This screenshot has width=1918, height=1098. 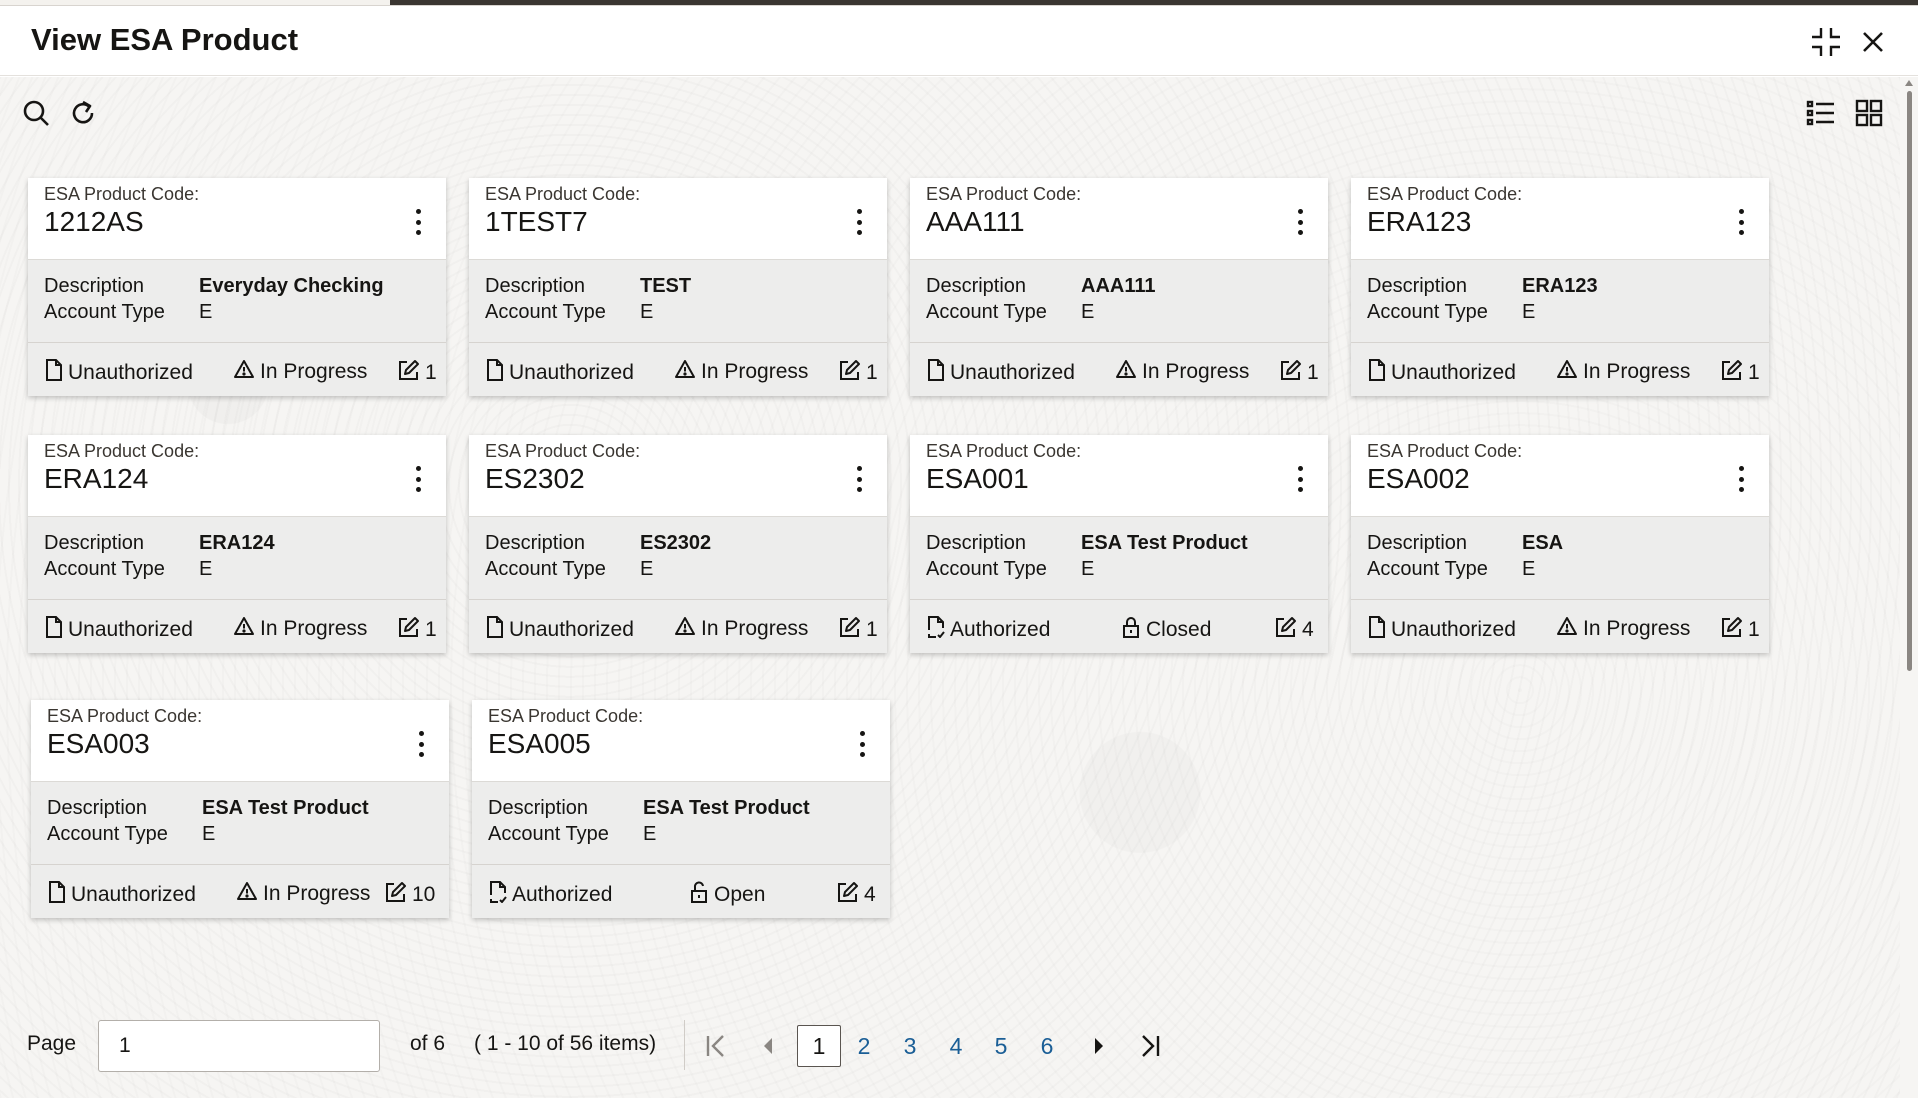 I want to click on modification-count: 1, so click(x=858, y=630).